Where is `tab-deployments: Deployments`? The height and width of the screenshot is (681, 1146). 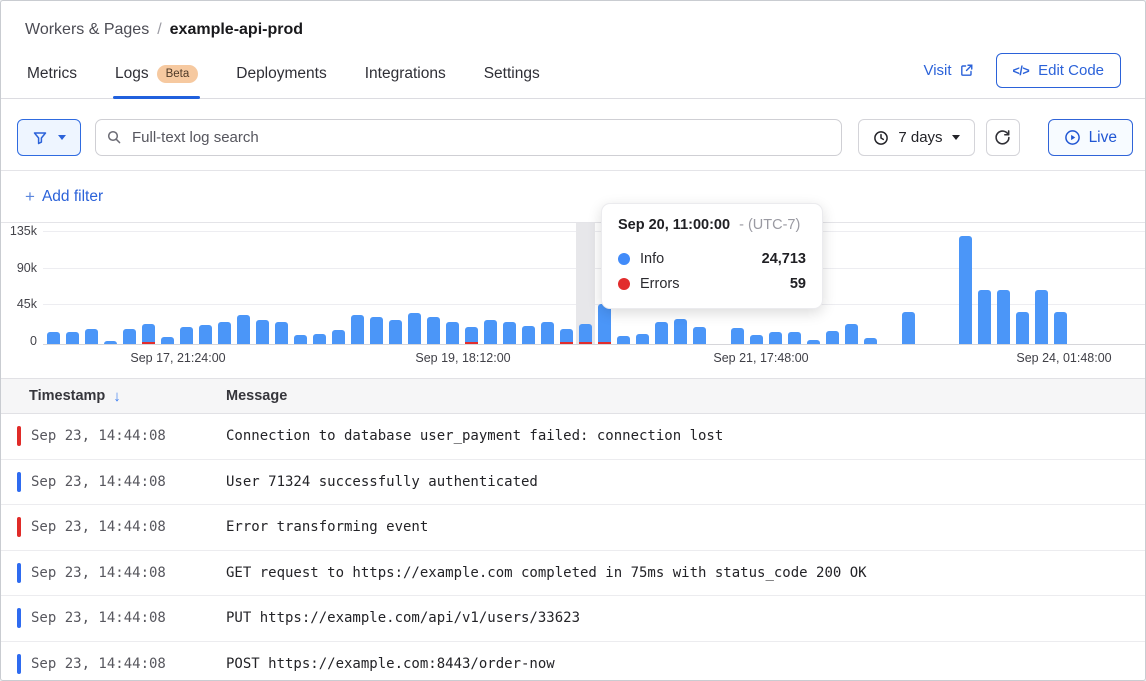 tab-deployments: Deployments is located at coordinates (281, 75).